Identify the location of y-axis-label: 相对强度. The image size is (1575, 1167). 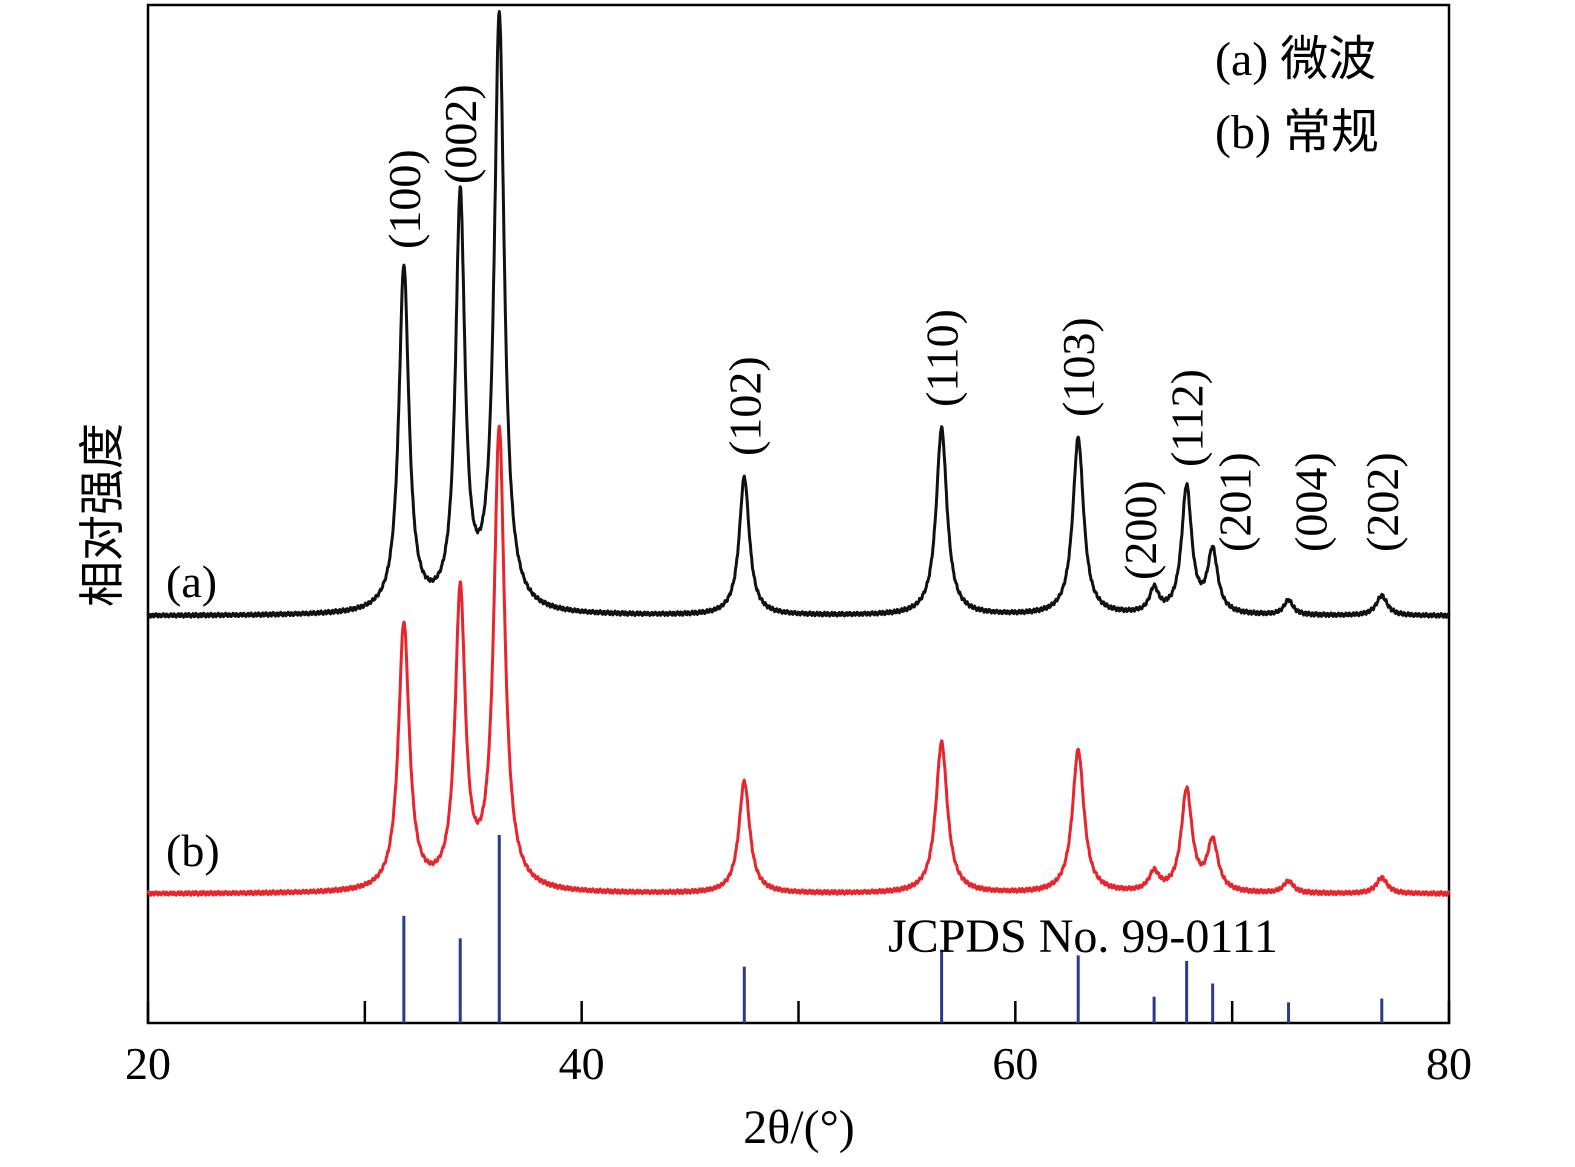
(102, 515).